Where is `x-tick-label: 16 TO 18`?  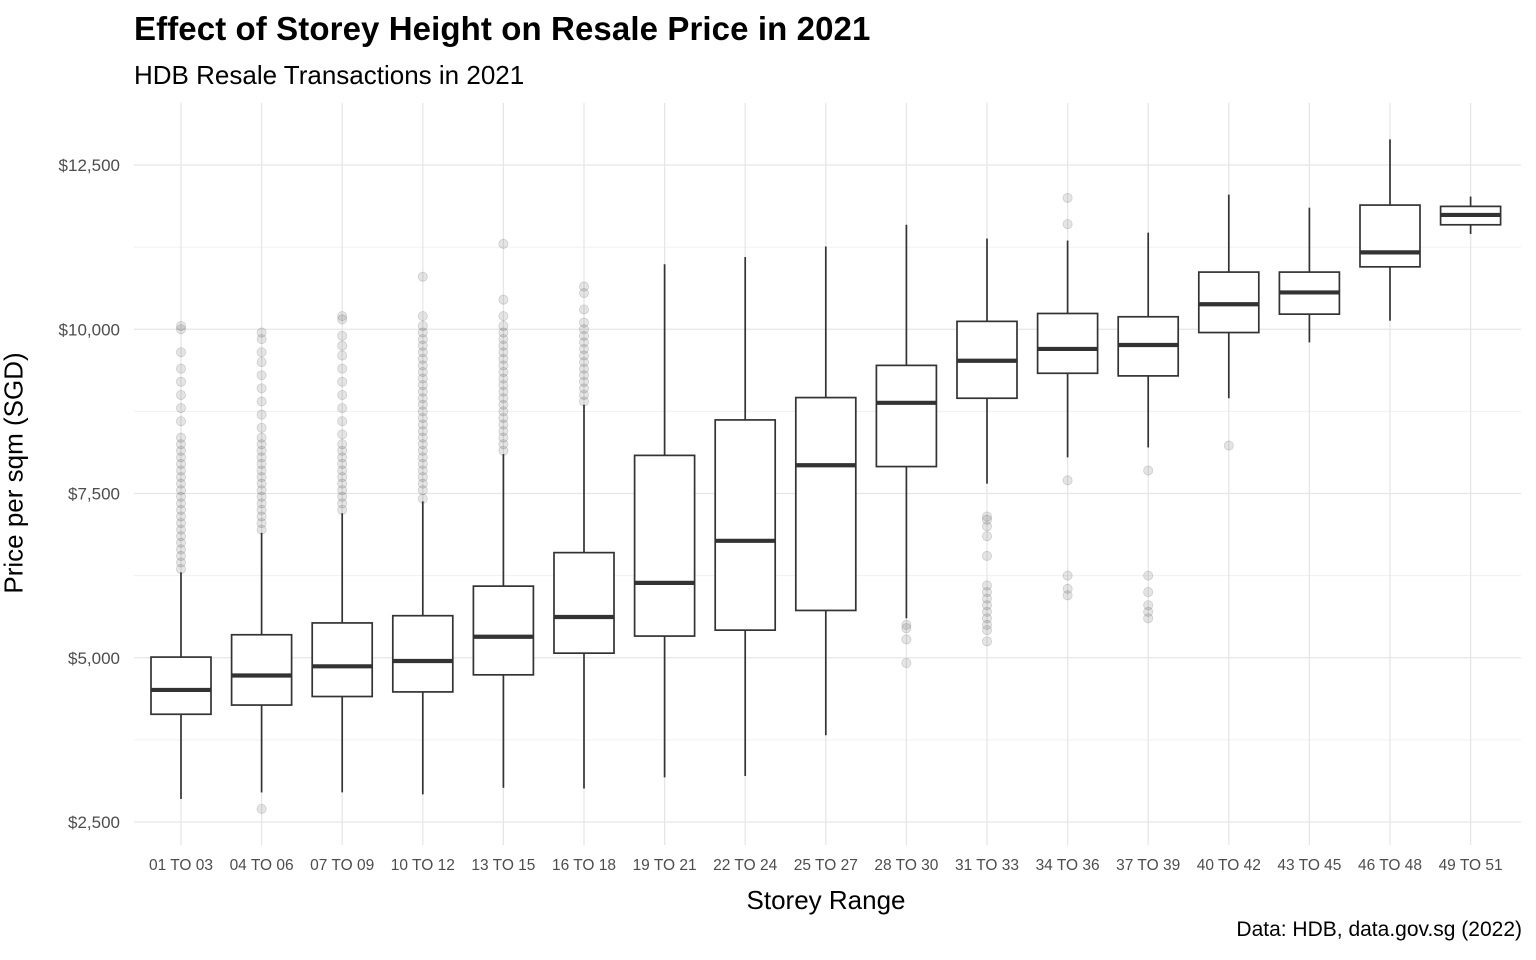
x-tick-label: 16 TO 18 is located at coordinates (584, 865).